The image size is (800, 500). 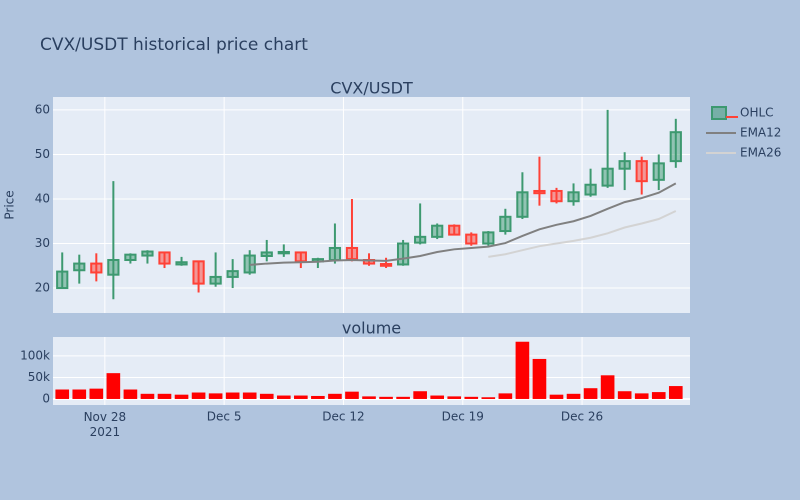 What do you see at coordinates (35, 355) in the screenshot?
I see `y-tick-label: 100k` at bounding box center [35, 355].